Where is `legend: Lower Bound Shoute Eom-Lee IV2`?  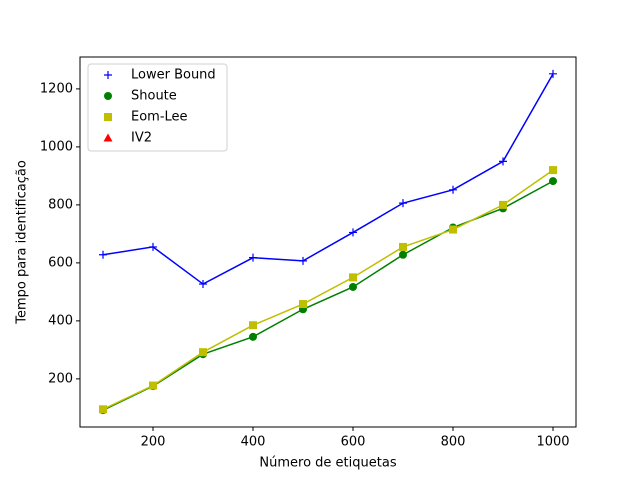
legend: Lower Bound Shoute Eom-Lee IV2 is located at coordinates (157, 107).